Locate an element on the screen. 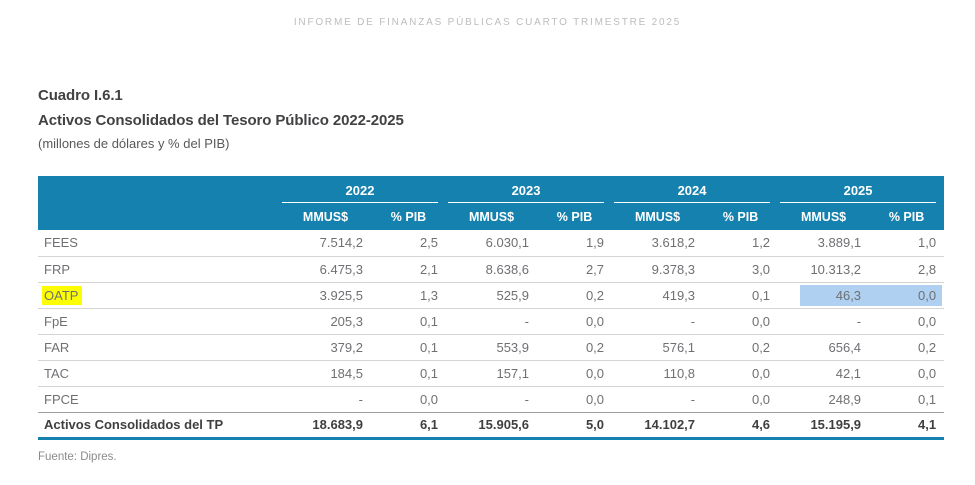 The width and height of the screenshot is (975, 485). table-cell: 419,3 is located at coordinates (658, 295).